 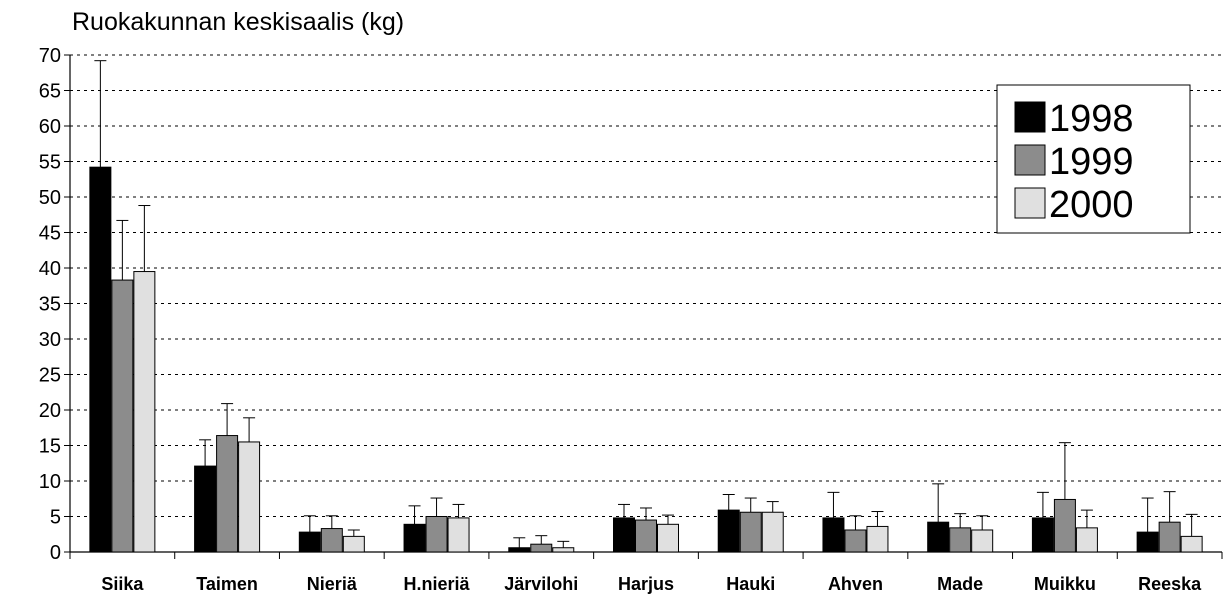 What do you see at coordinates (1091, 119) in the screenshot?
I see `legend-label: 1998` at bounding box center [1091, 119].